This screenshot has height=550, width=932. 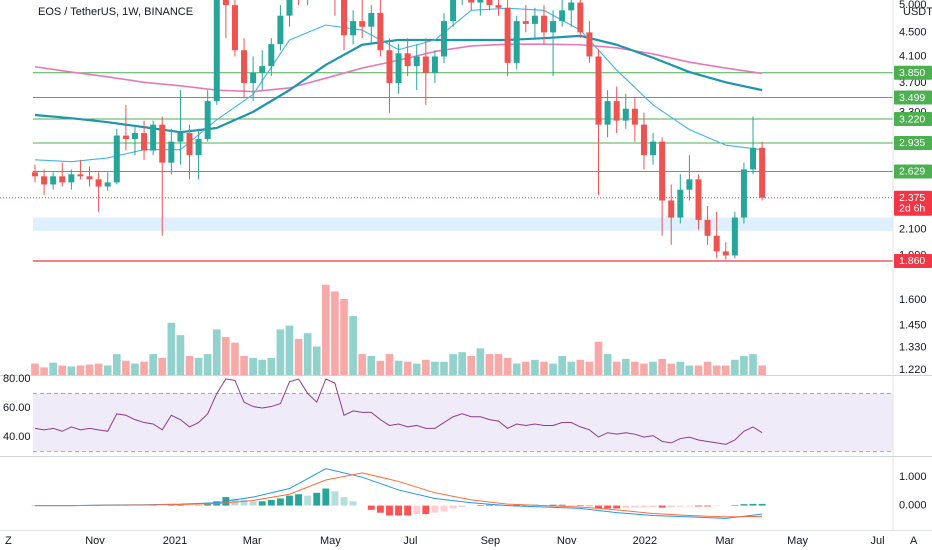 What do you see at coordinates (914, 541) in the screenshot?
I see `control-button: A` at bounding box center [914, 541].